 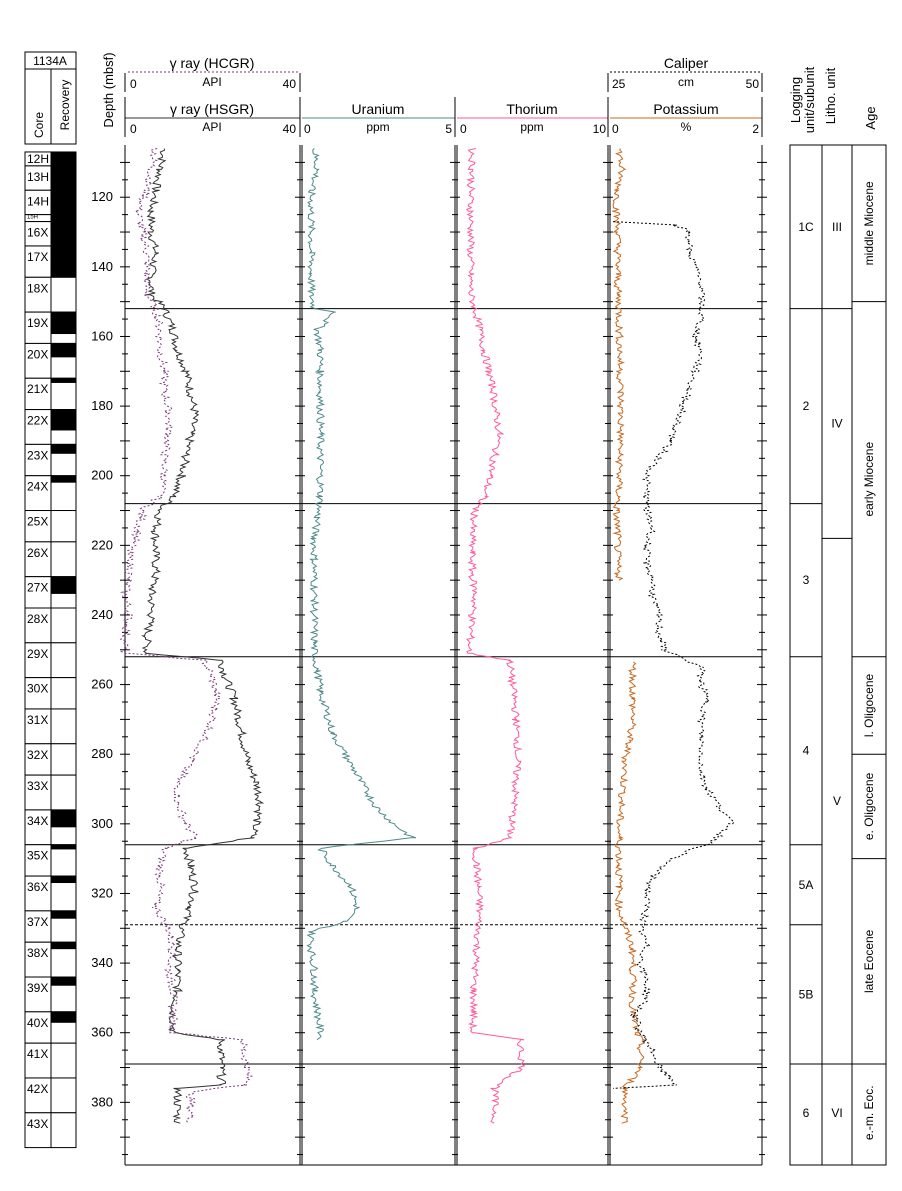 What do you see at coordinates (869, 806) in the screenshot?
I see `age-label: e. Oligocene` at bounding box center [869, 806].